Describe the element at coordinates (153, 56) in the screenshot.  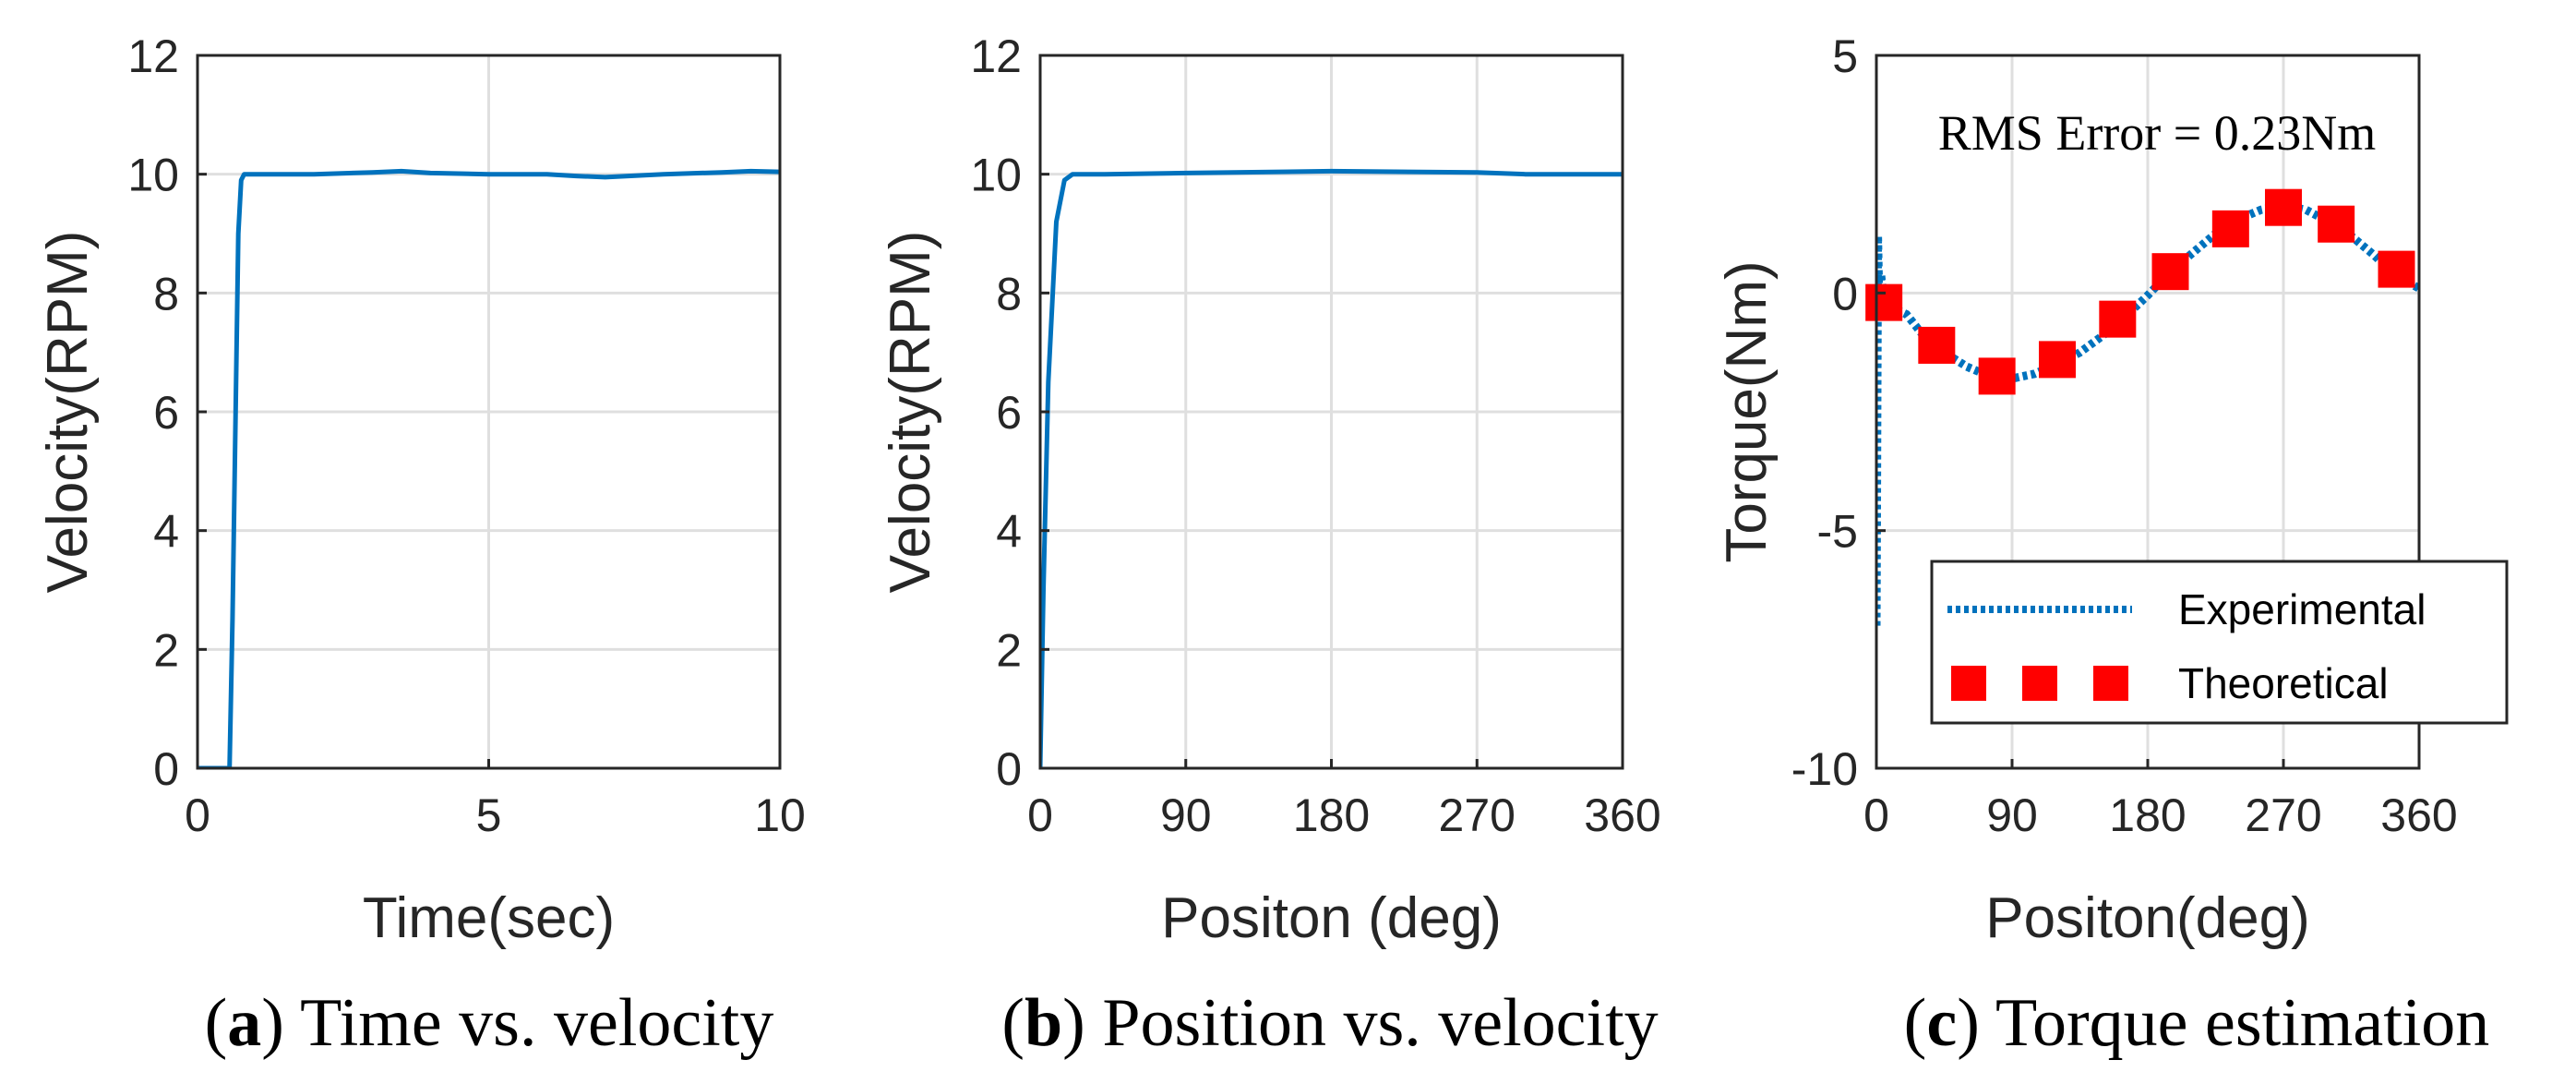
I see `chart-a-ytick-label-6: 12` at that location.